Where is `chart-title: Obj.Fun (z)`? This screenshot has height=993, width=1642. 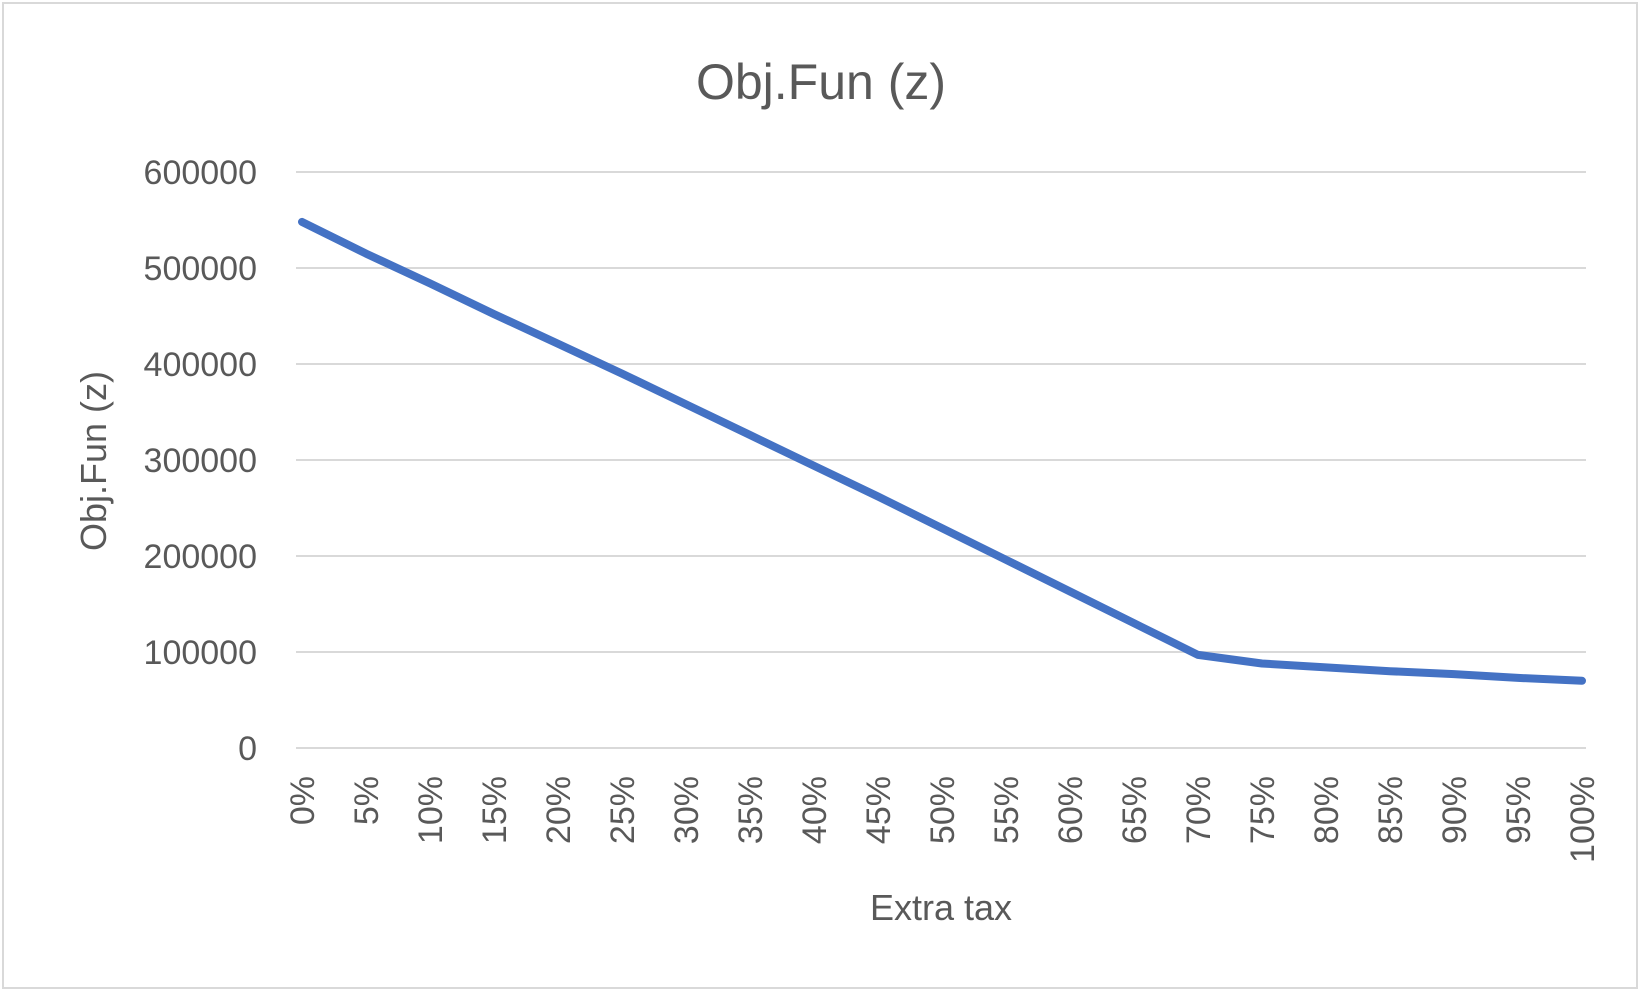
chart-title: Obj.Fun (z) is located at coordinates (821, 82).